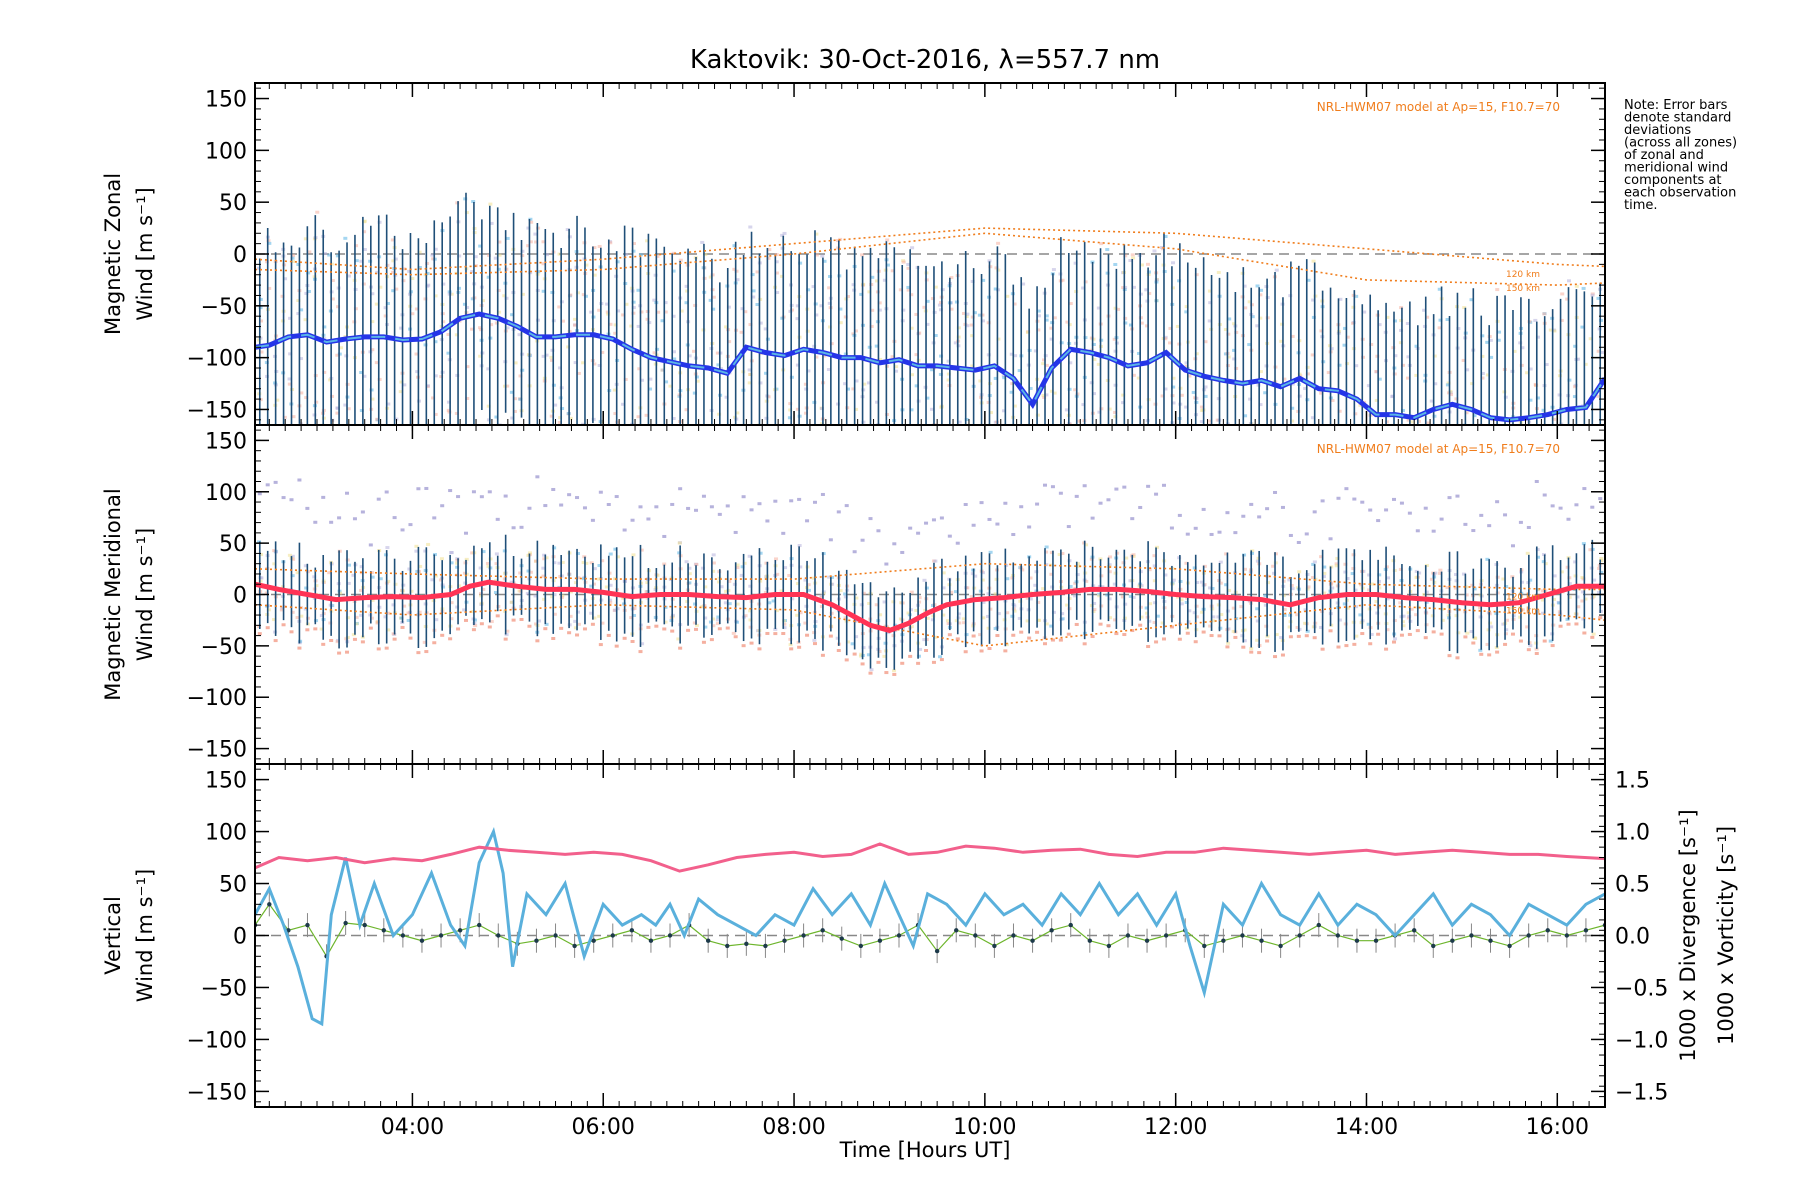 The width and height of the screenshot is (1800, 1200). I want to click on y-tick-label: −50, so click(224, 307).